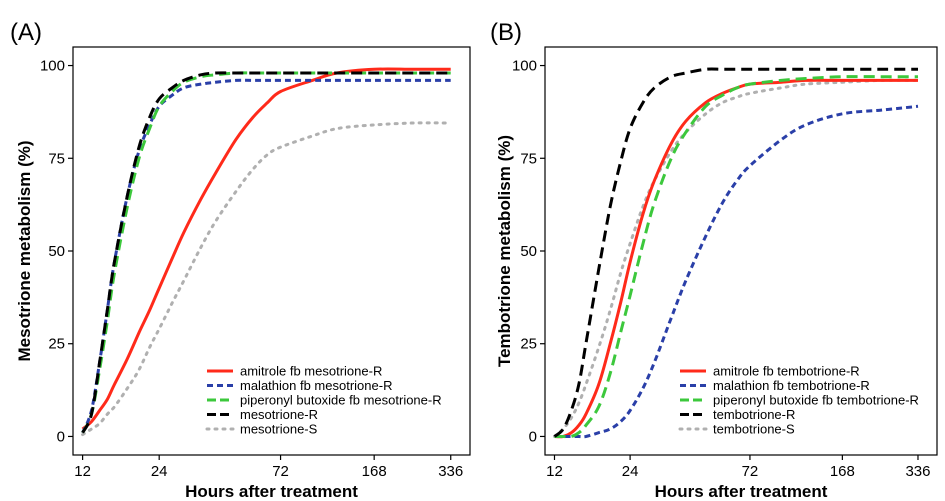 The image size is (945, 501). I want to click on legend-label: malathion fb tembotrione-R, so click(791, 385).